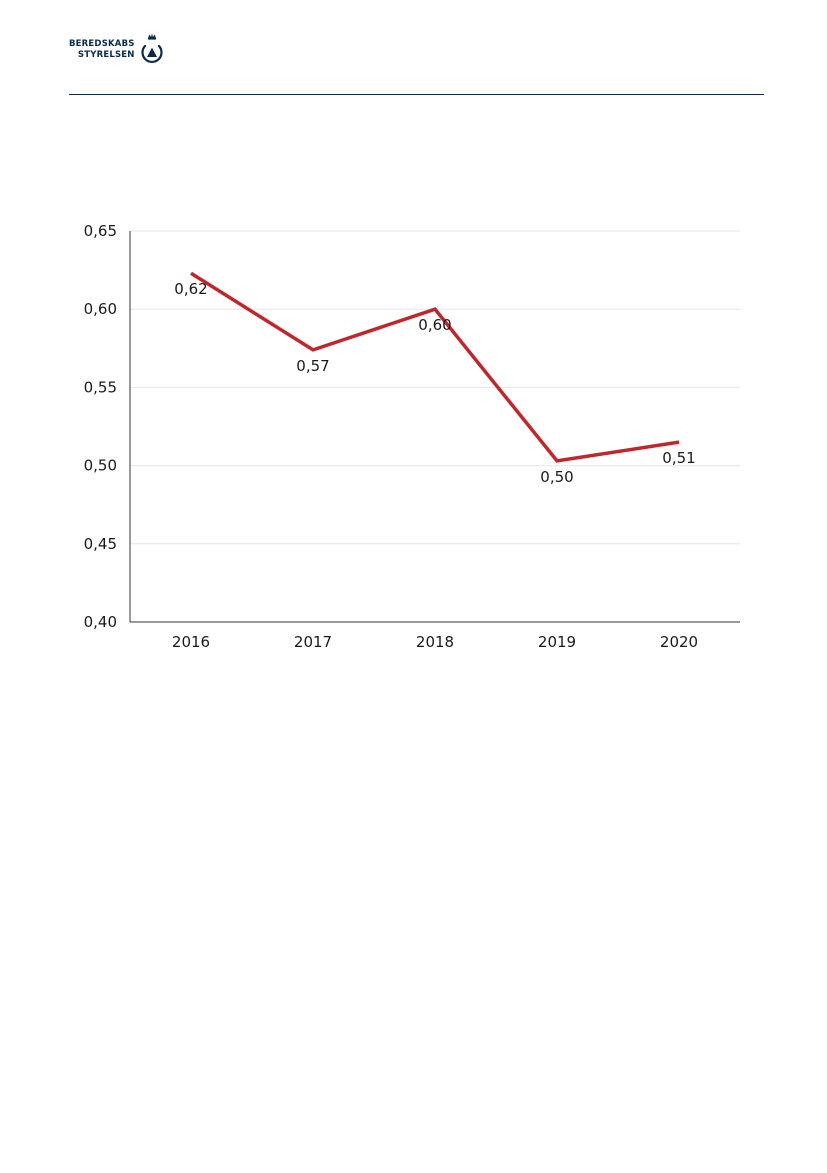 This screenshot has width=827, height=1173. Describe the element at coordinates (313, 642) in the screenshot. I see `x-tick-label: 2017` at that location.